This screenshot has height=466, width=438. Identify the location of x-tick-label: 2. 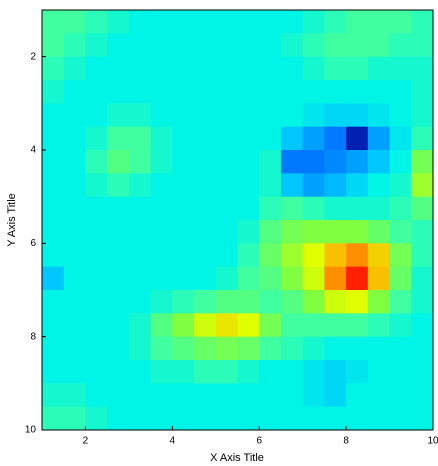
(86, 441).